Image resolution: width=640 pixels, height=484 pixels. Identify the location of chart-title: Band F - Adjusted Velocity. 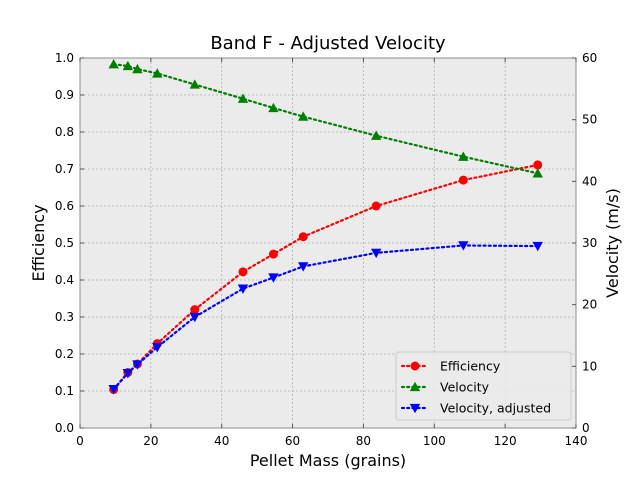
(328, 43).